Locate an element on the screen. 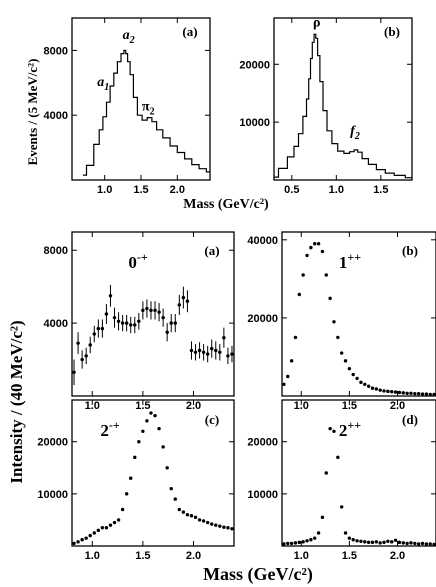  state-label: 0-+ is located at coordinates (137, 261).